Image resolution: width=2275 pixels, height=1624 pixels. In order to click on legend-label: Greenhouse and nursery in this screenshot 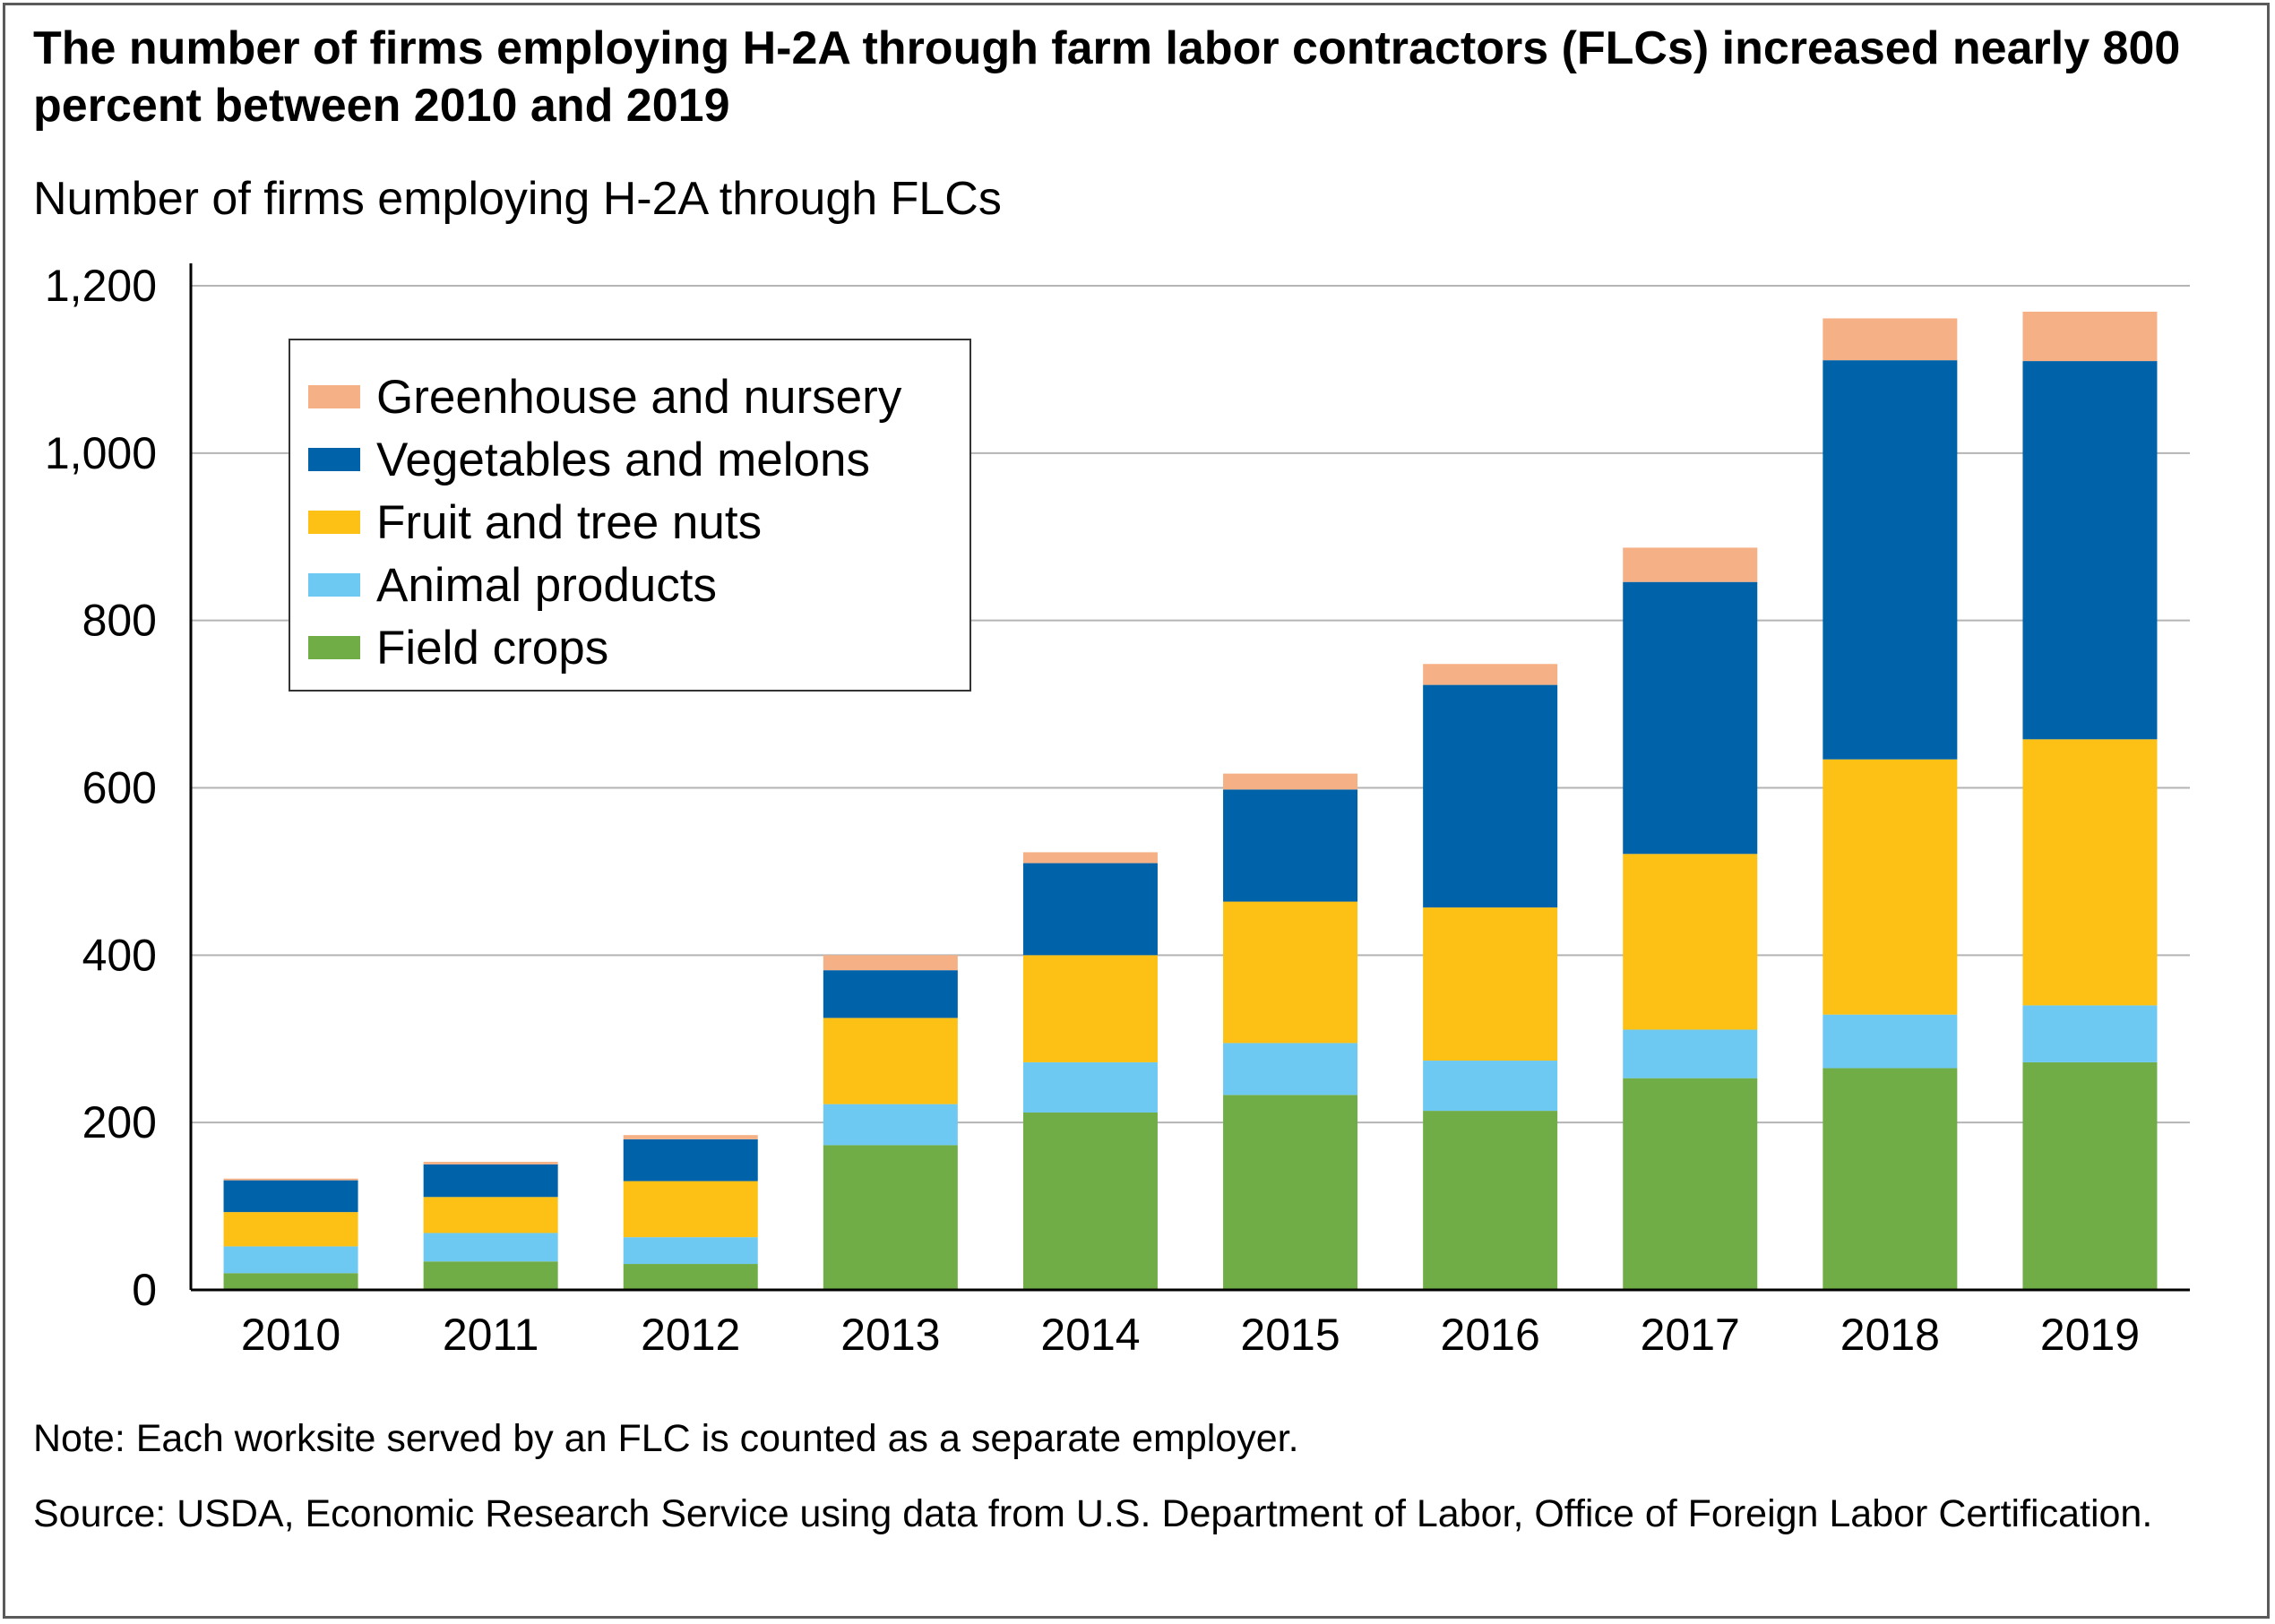, I will do `click(639, 397)`.